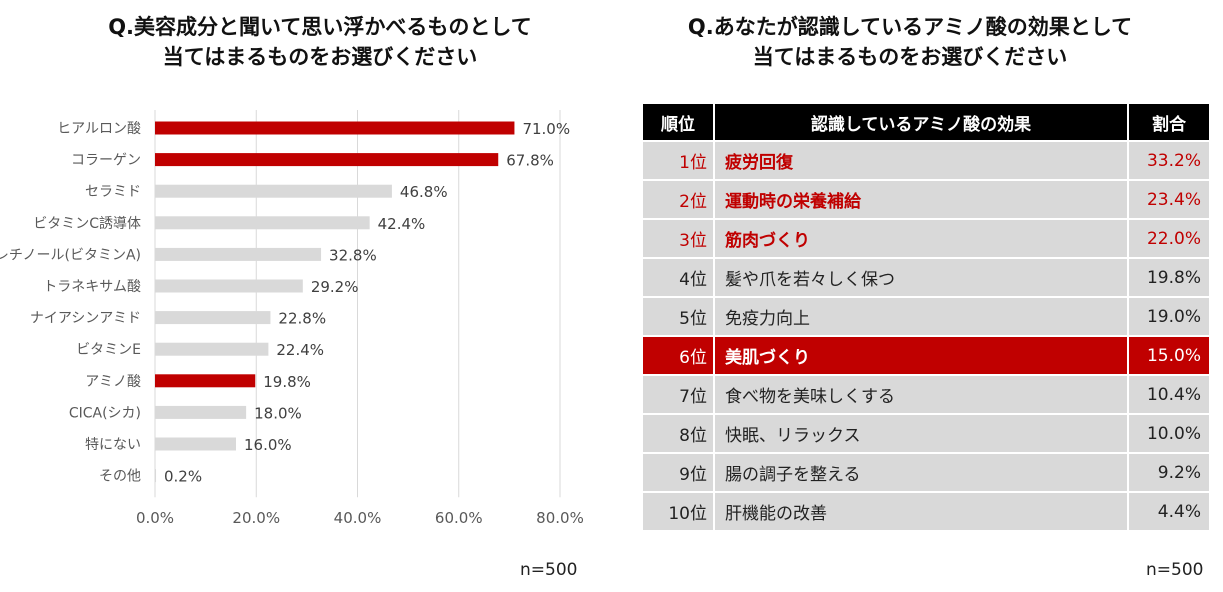 This screenshot has height=592, width=1223. I want to click on x-tick-label: 0.0%, so click(155, 518).